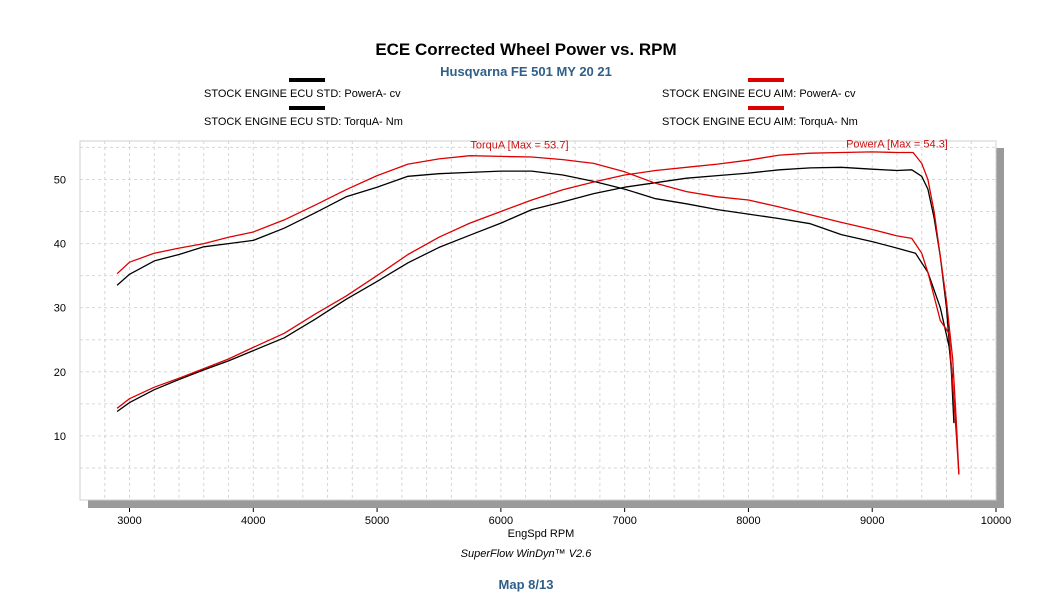 The image size is (1052, 600). What do you see at coordinates (526, 584) in the screenshot?
I see `map-label: Map 8/13` at bounding box center [526, 584].